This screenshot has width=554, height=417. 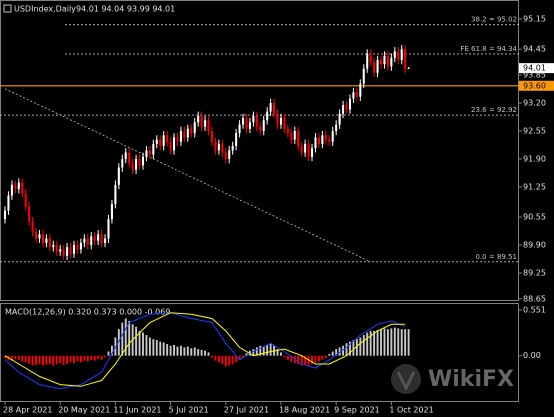 What do you see at coordinates (488, 49) in the screenshot?
I see `level-label: FE 61.8 = 94.34` at bounding box center [488, 49].